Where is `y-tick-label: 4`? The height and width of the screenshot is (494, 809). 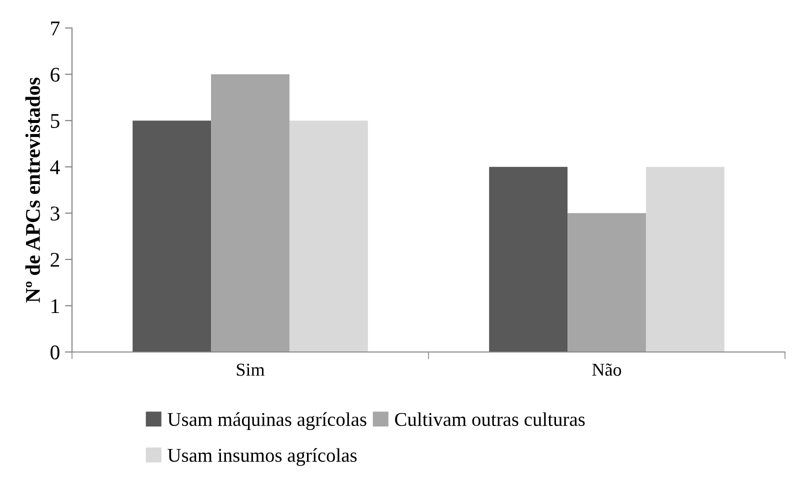
y-tick-label: 4 is located at coordinates (55, 167).